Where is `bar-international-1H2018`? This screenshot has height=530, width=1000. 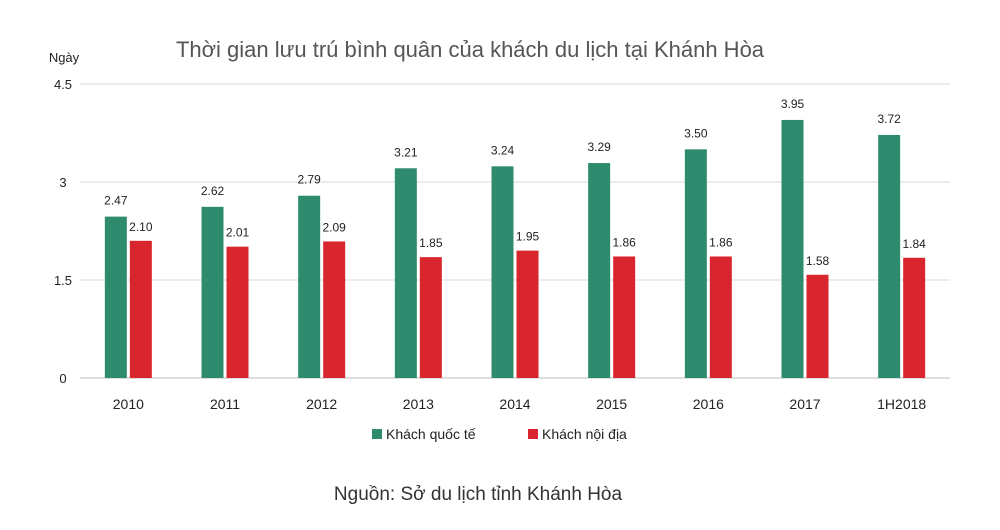
bar-international-1H2018 is located at coordinates (889, 256).